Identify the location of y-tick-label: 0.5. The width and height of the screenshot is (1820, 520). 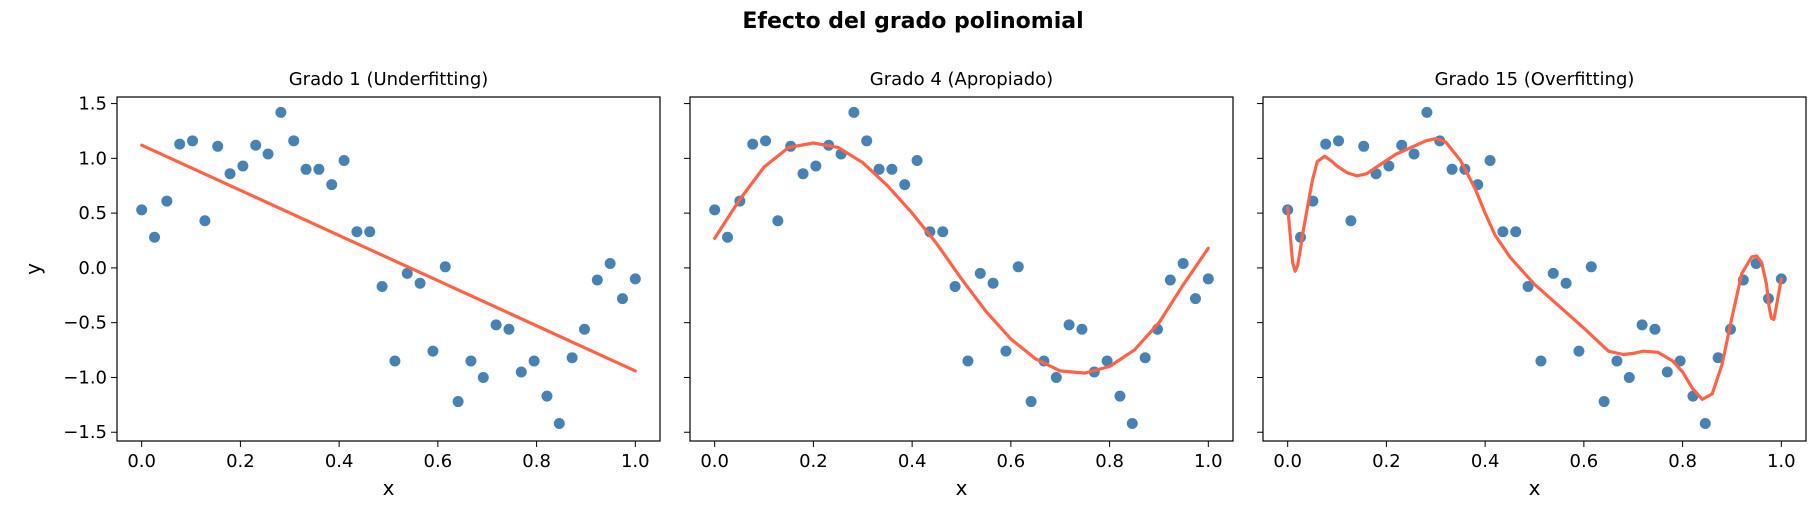
(92, 213).